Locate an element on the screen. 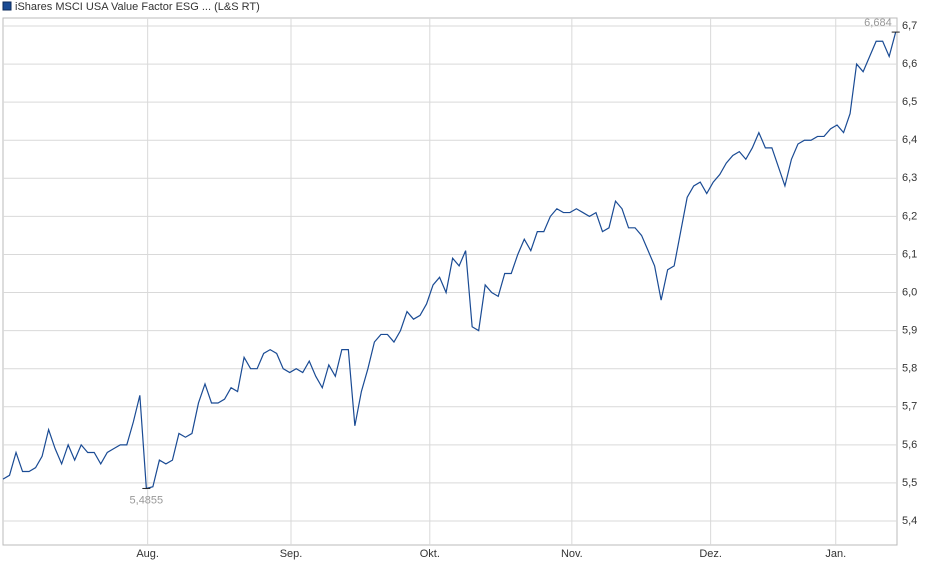  y-tick-label: 5,5 is located at coordinates (909, 483).